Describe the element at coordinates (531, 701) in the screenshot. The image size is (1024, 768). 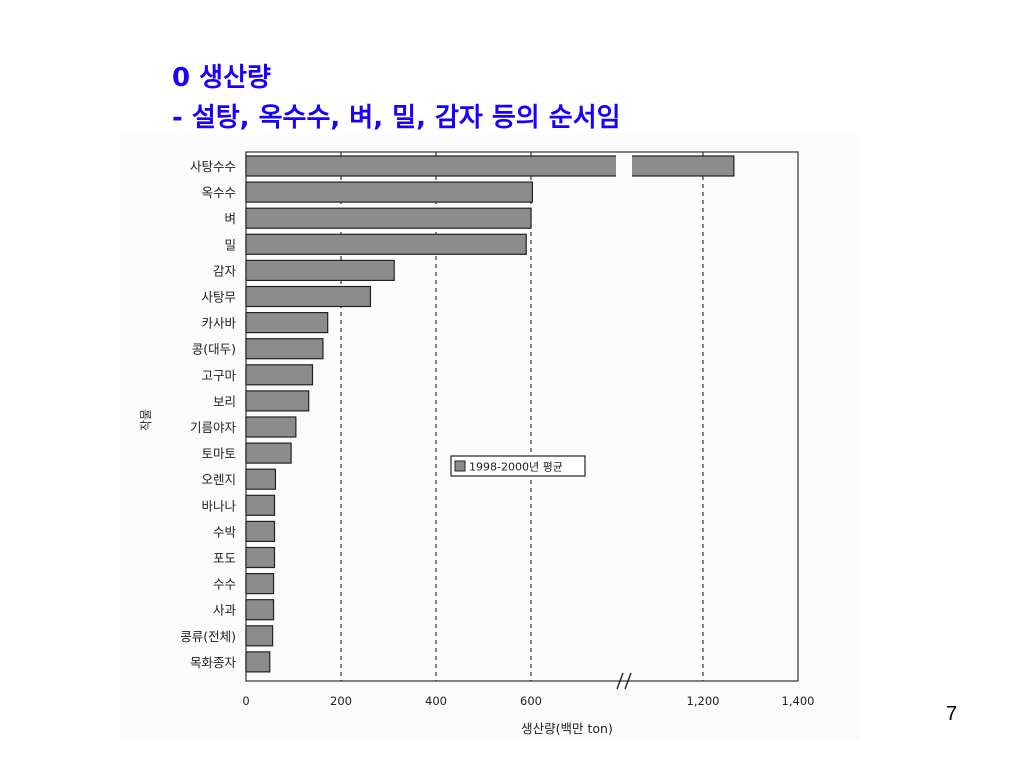
I see `x-tick-label: 600` at that location.